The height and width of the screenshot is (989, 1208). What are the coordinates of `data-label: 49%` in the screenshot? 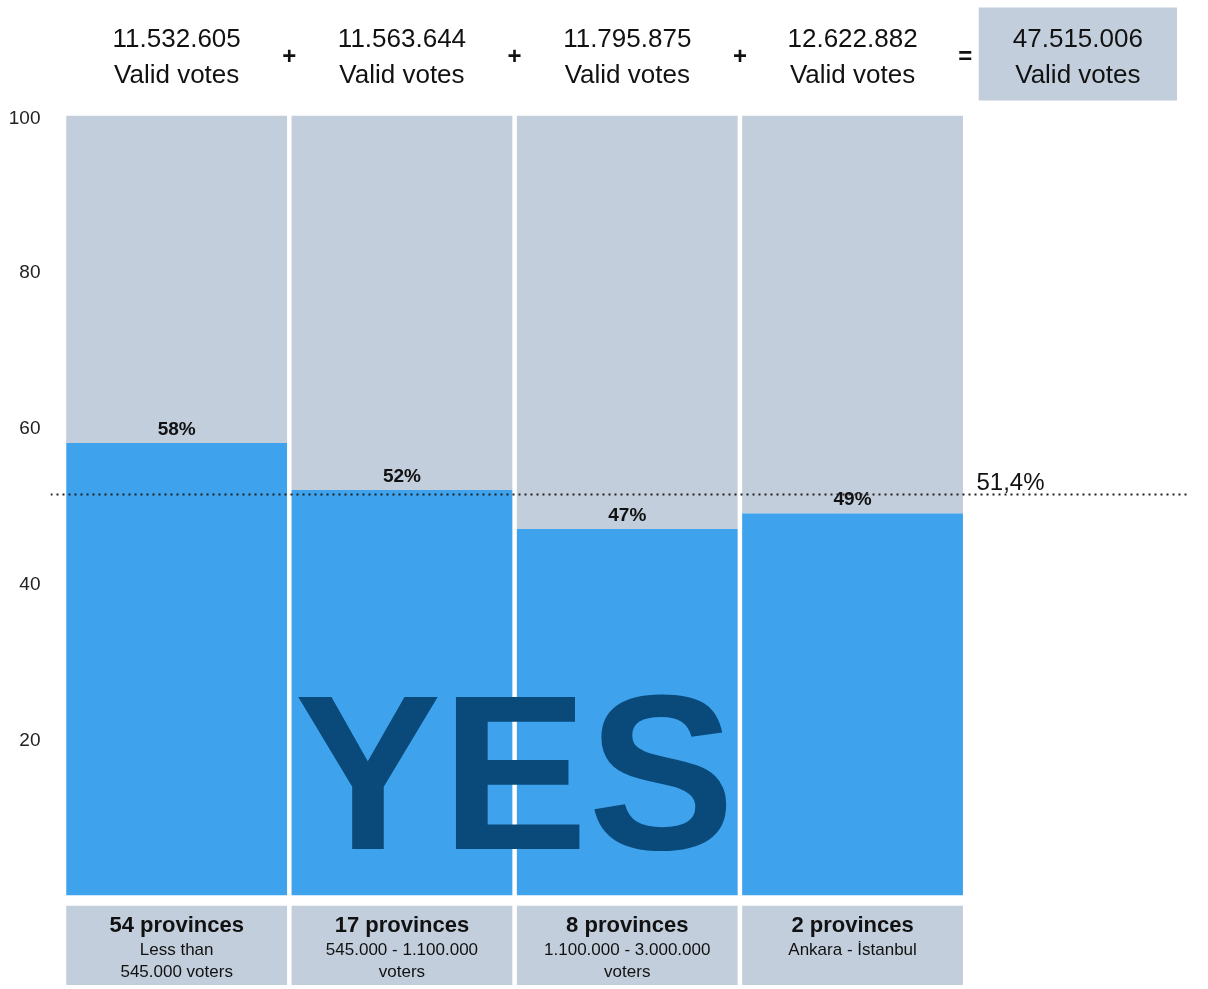 It's located at (852, 499).